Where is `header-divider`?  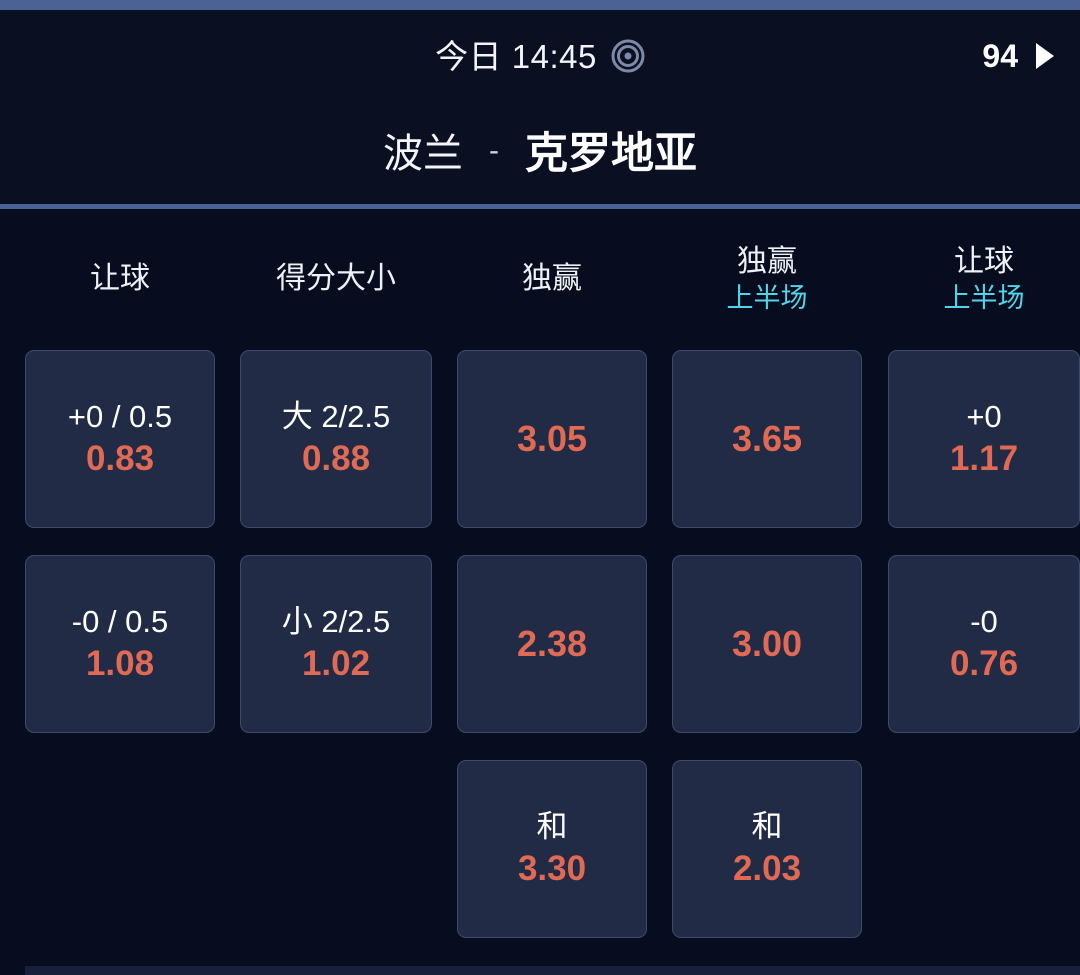 header-divider is located at coordinates (540, 206).